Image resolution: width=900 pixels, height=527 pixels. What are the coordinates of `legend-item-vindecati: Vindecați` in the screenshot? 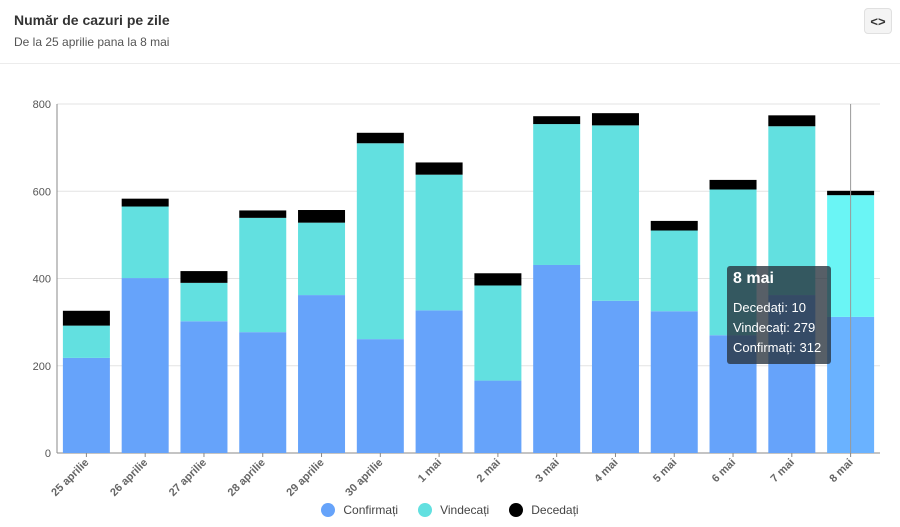 It's located at (453, 510).